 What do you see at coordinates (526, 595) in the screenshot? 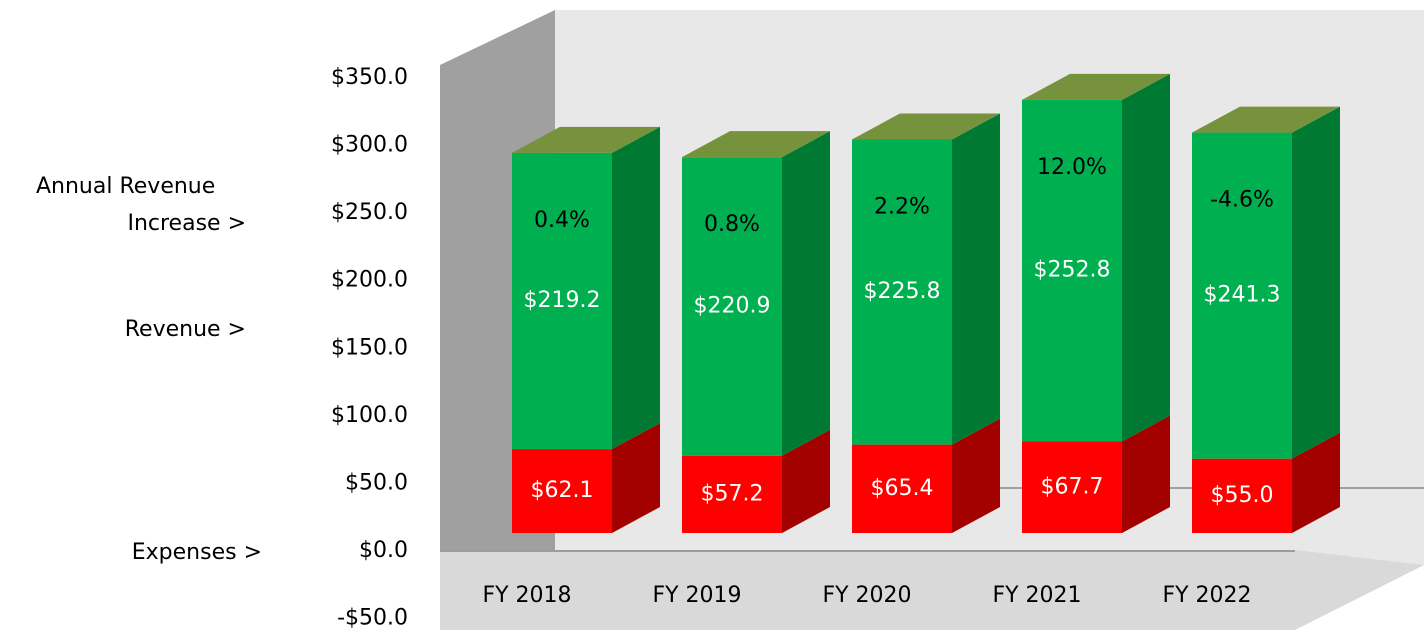
I see `x-tick-label: FY 2018` at bounding box center [526, 595].